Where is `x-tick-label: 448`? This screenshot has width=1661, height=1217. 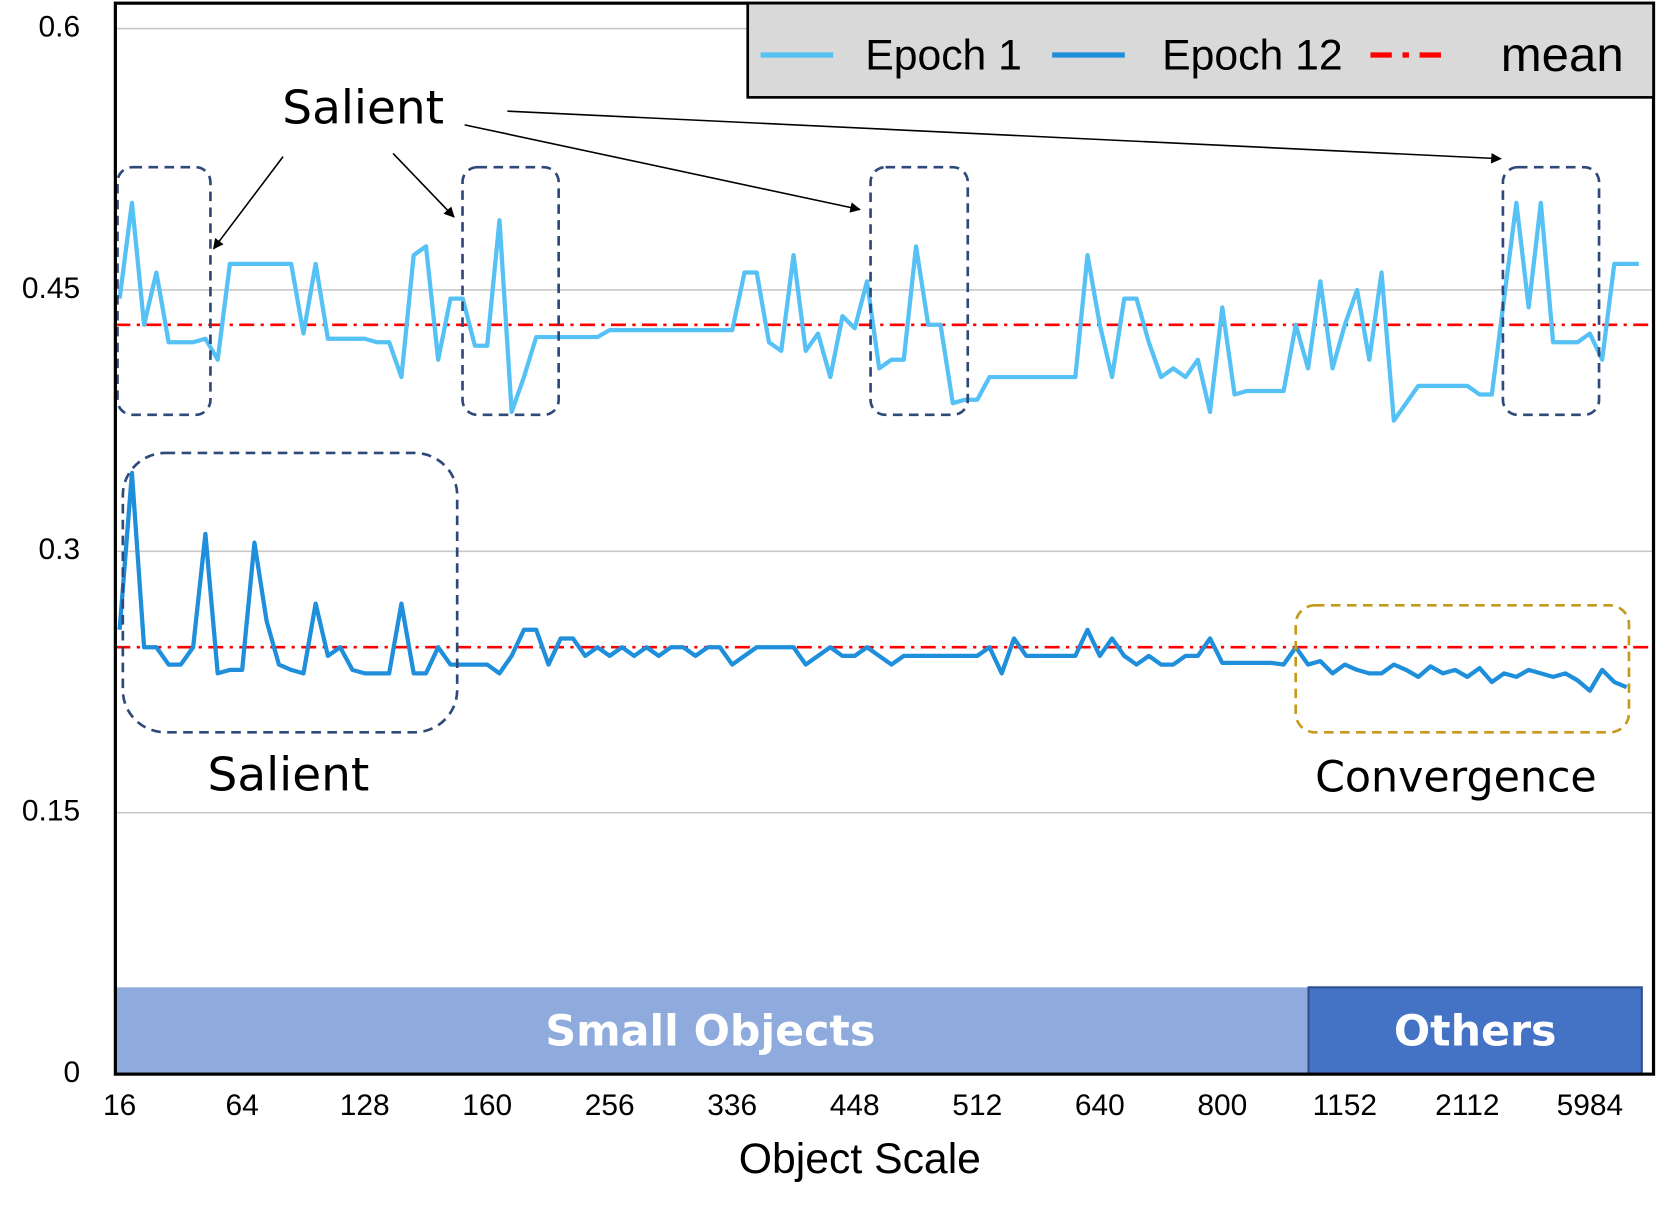 x-tick-label: 448 is located at coordinates (855, 1105).